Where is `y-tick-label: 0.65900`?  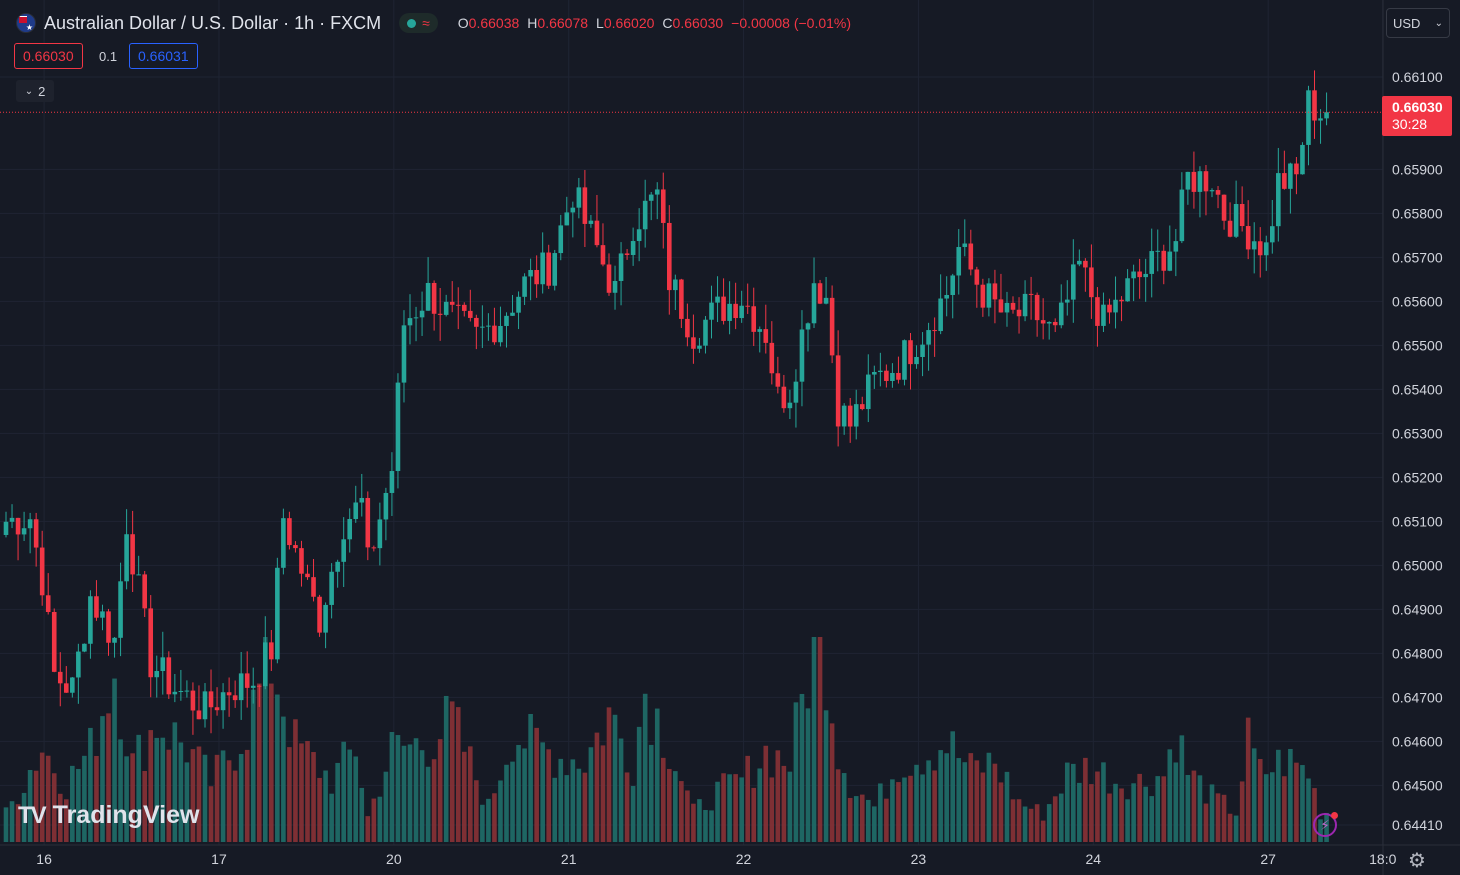 y-tick-label: 0.65900 is located at coordinates (1417, 169).